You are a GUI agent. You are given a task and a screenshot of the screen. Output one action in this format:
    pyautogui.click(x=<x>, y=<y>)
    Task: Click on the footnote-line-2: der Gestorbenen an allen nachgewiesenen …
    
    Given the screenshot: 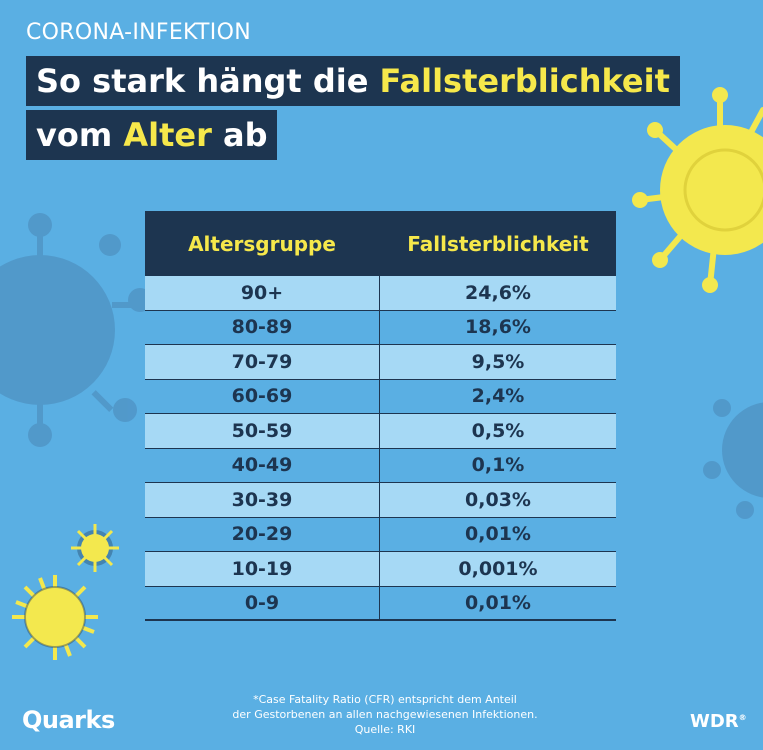 What is the action you would take?
    pyautogui.click(x=385, y=714)
    